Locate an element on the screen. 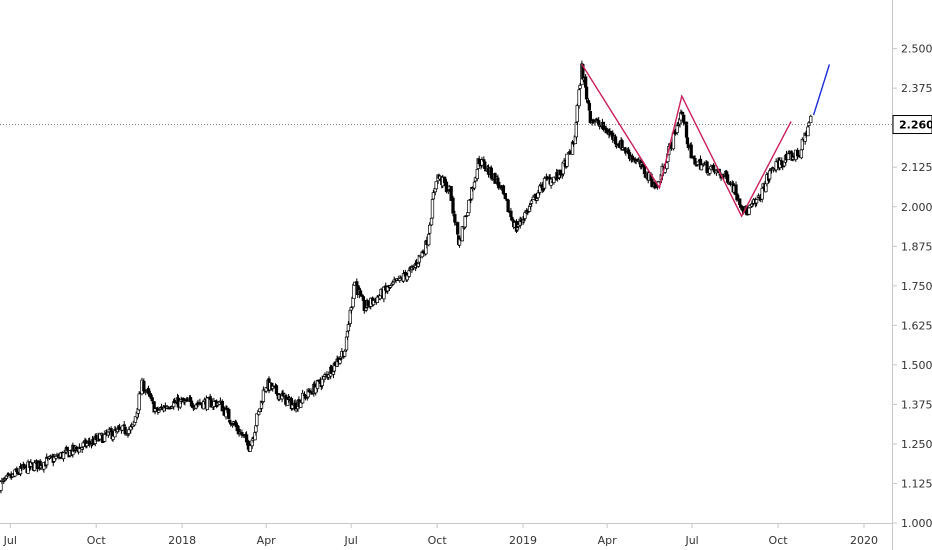 The height and width of the screenshot is (550, 932). price-axis-label: 2.375 is located at coordinates (916, 88).